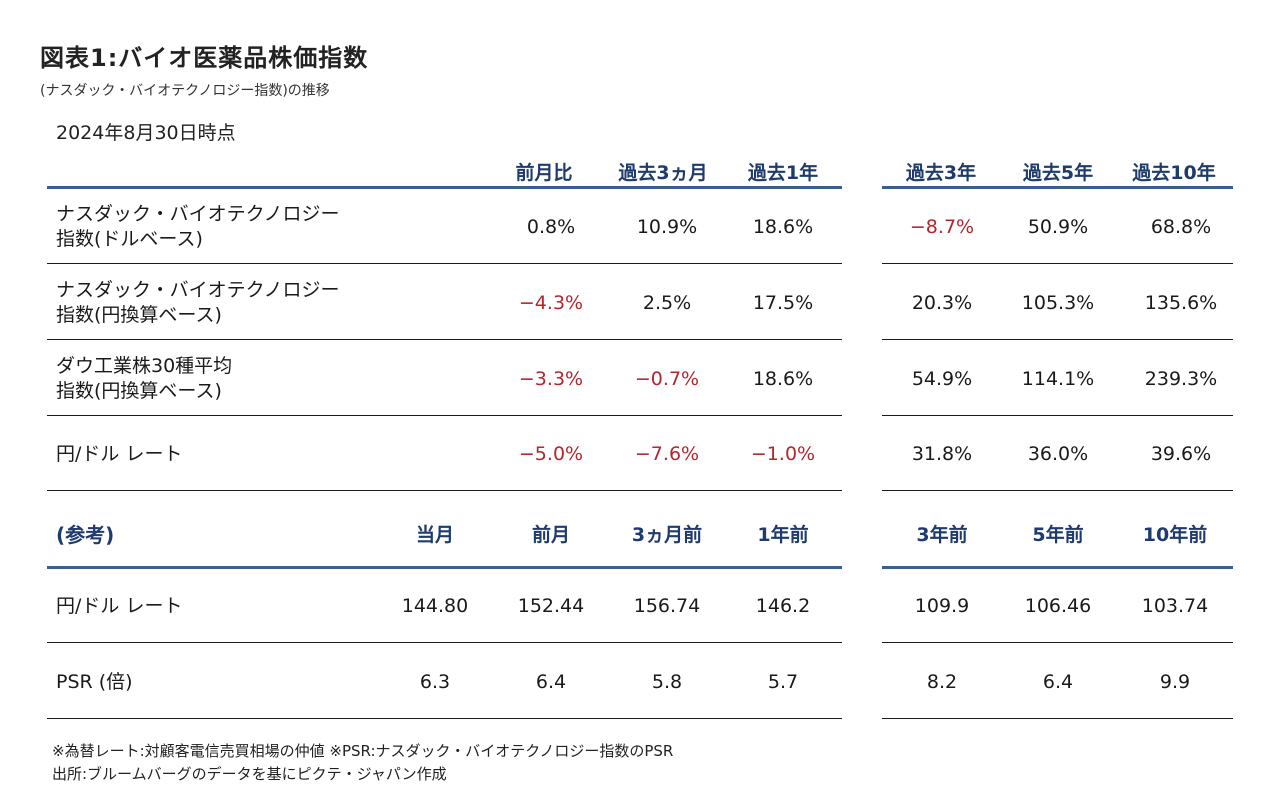 The image size is (1280, 798). What do you see at coordinates (198, 302) in the screenshot?
I see `row-label: ナスダック・バイオテクノロジー 指数(円換算ベース)` at bounding box center [198, 302].